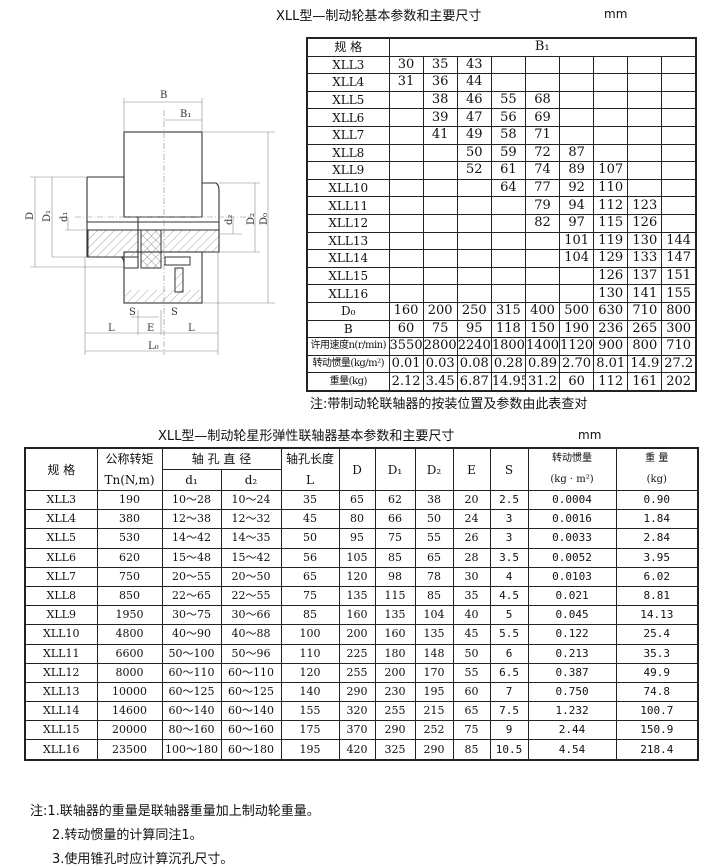  I want to click on table-cell: 2.84, so click(657, 538).